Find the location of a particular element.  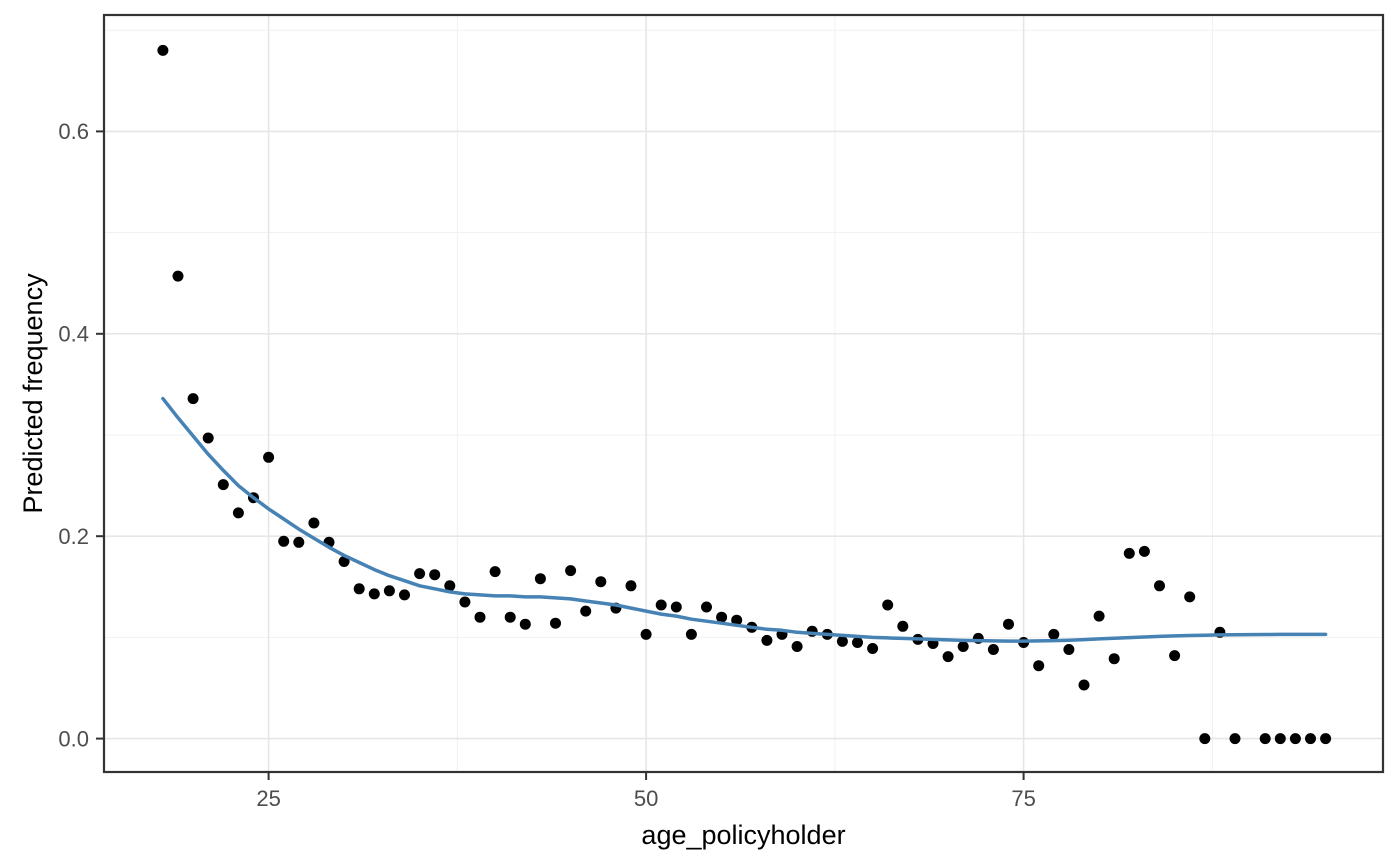

y-tick-label: 0.0 is located at coordinates (73, 738).